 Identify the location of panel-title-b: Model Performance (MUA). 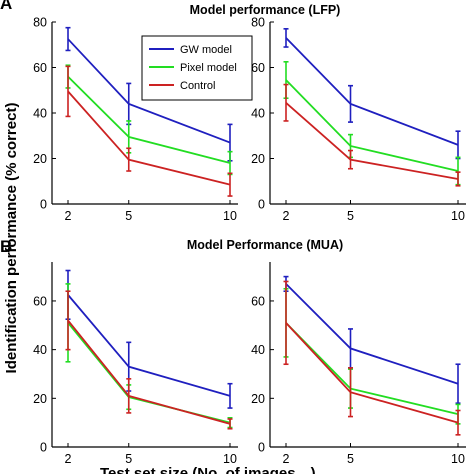
(265, 245).